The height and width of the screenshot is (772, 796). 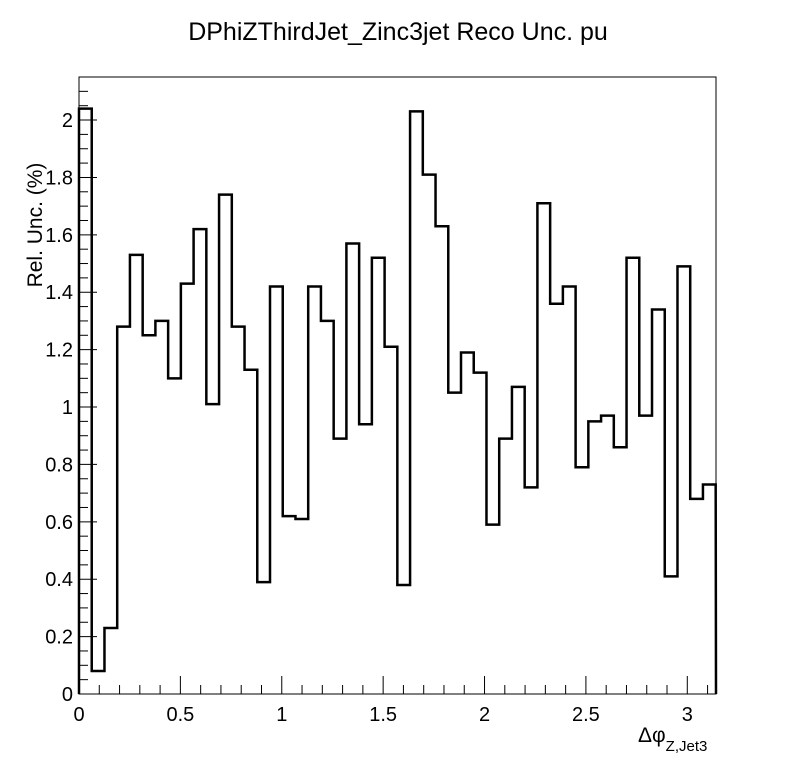 What do you see at coordinates (59, 638) in the screenshot?
I see `y-tick-label: 0.2` at bounding box center [59, 638].